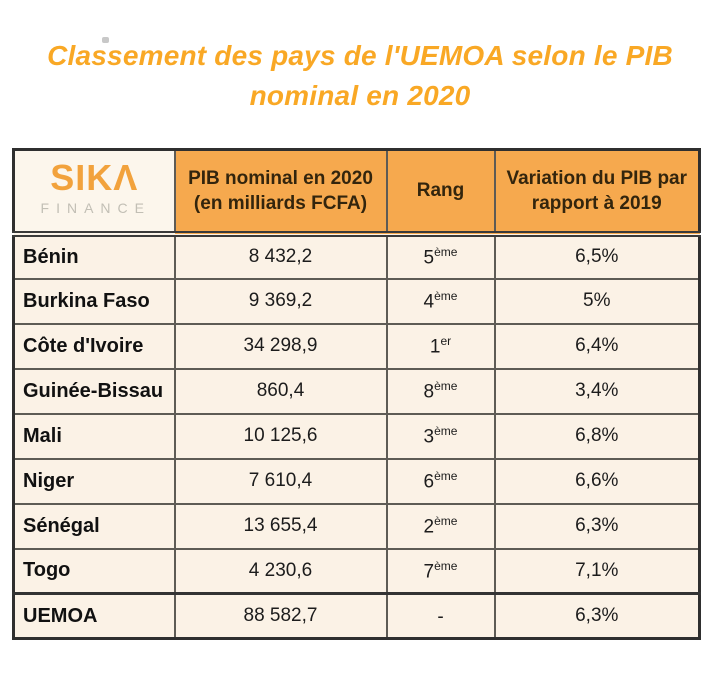  I want to click on pib-cell: 860,4, so click(280, 391).